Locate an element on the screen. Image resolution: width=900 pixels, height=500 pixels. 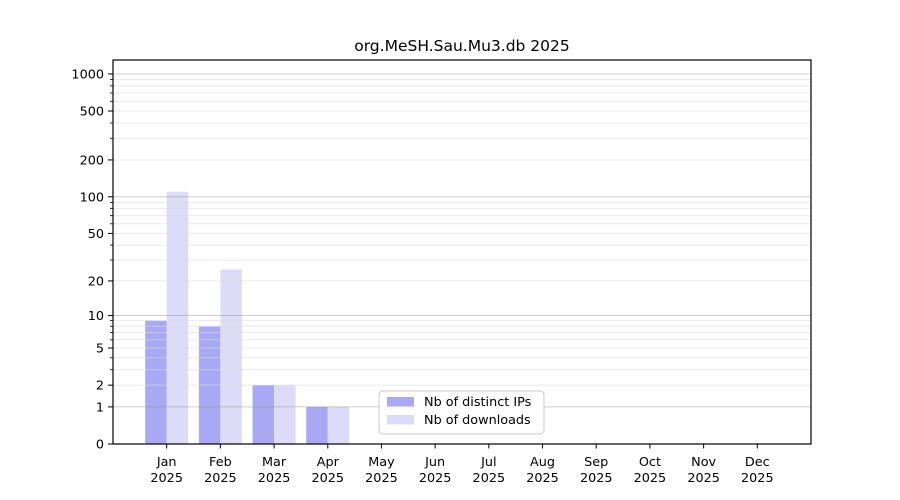
x-tick-label-month: Dec is located at coordinates (757, 462).